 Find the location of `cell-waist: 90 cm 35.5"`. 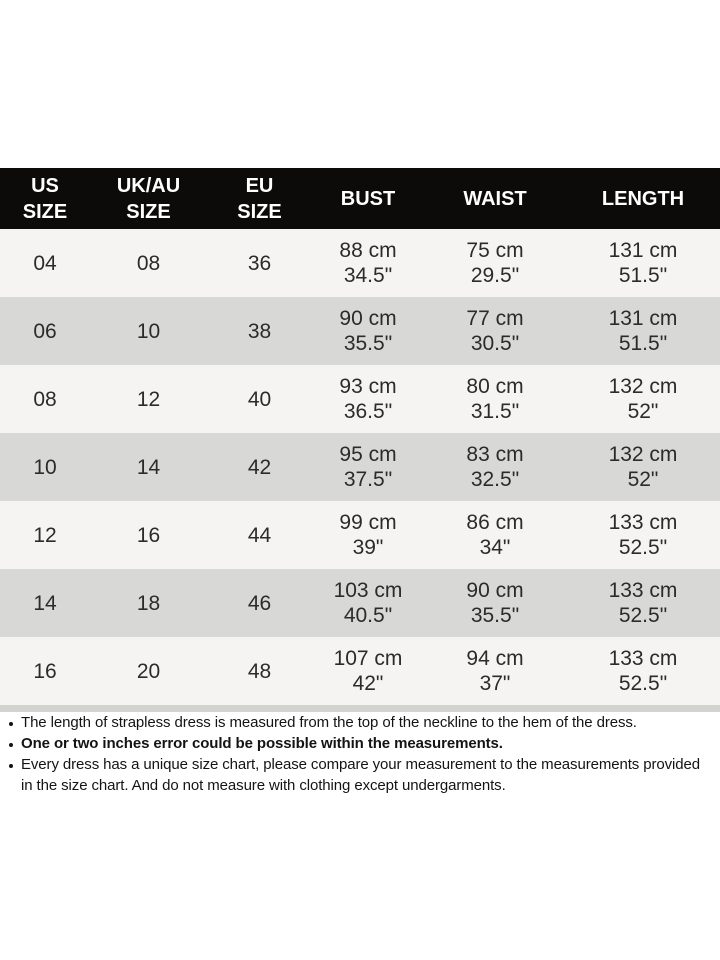

cell-waist: 90 cm 35.5" is located at coordinates (495, 603).